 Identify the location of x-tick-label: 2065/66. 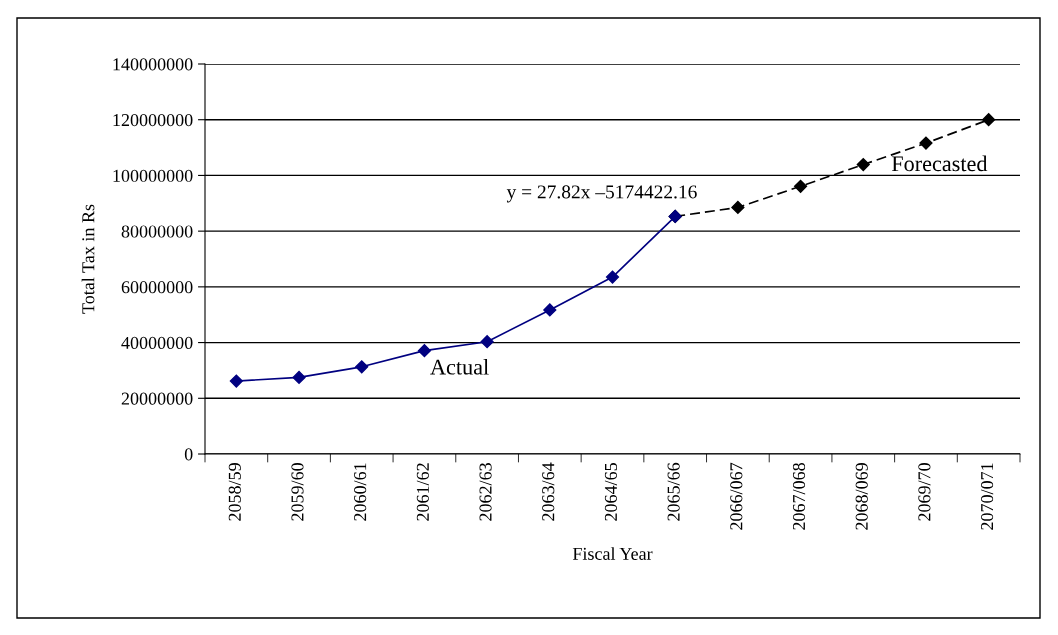
(673, 491).